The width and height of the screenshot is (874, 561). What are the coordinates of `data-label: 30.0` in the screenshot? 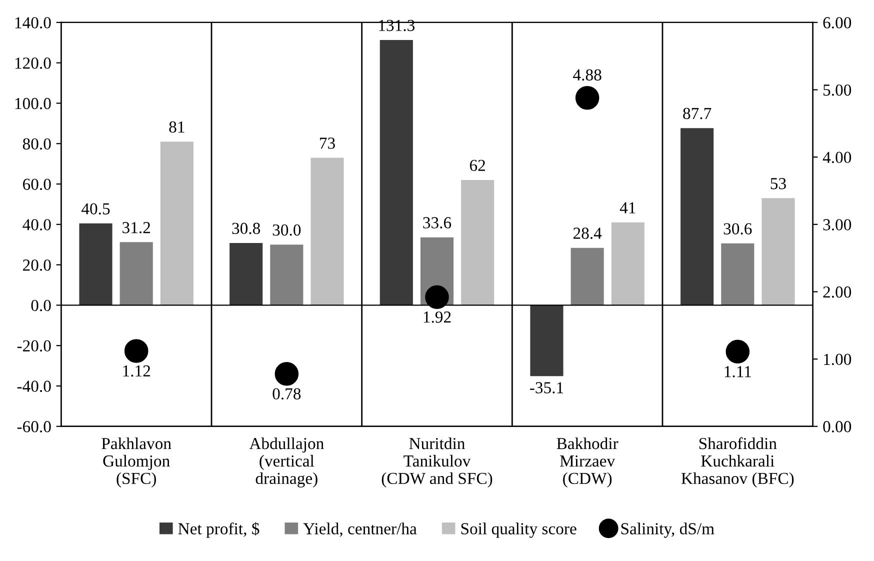 It's located at (286, 230).